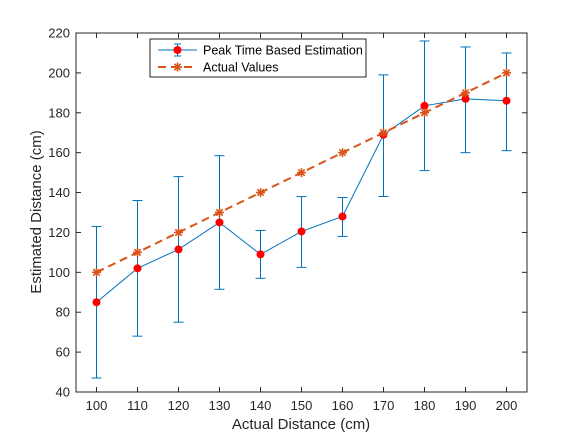 The height and width of the screenshot is (438, 584). What do you see at coordinates (36, 211) in the screenshot?
I see `y-axis-title: Estimated Distance (cm)` at bounding box center [36, 211].